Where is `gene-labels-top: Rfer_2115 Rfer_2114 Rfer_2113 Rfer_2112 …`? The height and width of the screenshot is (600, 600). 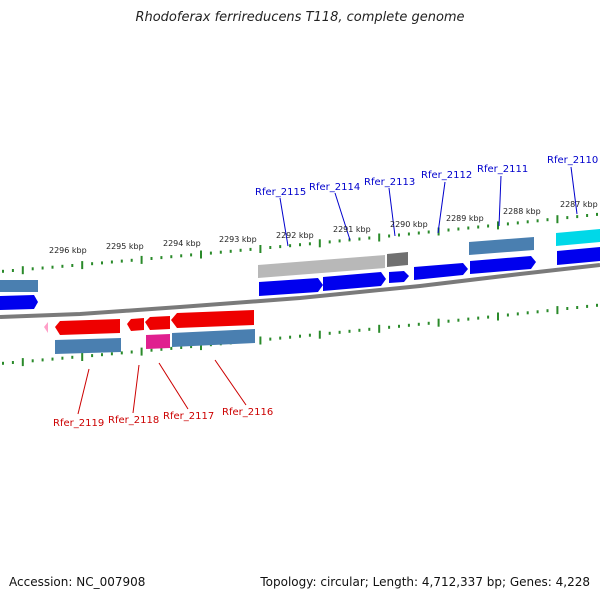
gene-labels-top: Rfer_2115 Rfer_2114 Rfer_2113 Rfer_2112 … is located at coordinates (426, 176).